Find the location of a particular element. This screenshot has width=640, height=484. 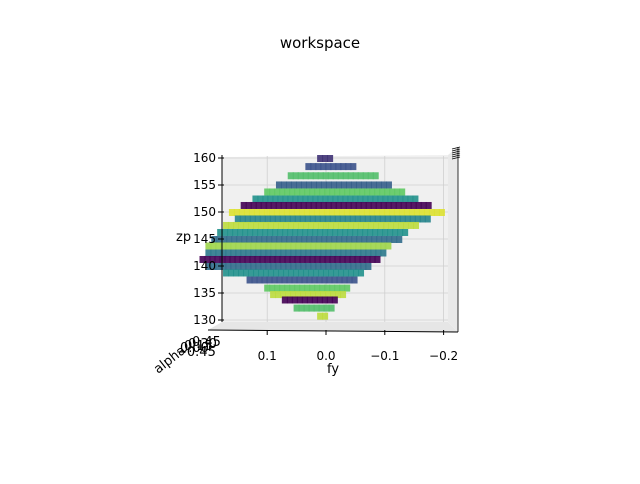

y-tick-label: 0.15 is located at coordinates (198, 346).